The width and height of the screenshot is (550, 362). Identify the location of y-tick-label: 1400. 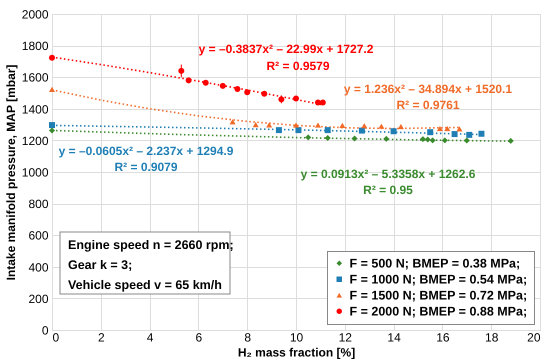
(35, 109).